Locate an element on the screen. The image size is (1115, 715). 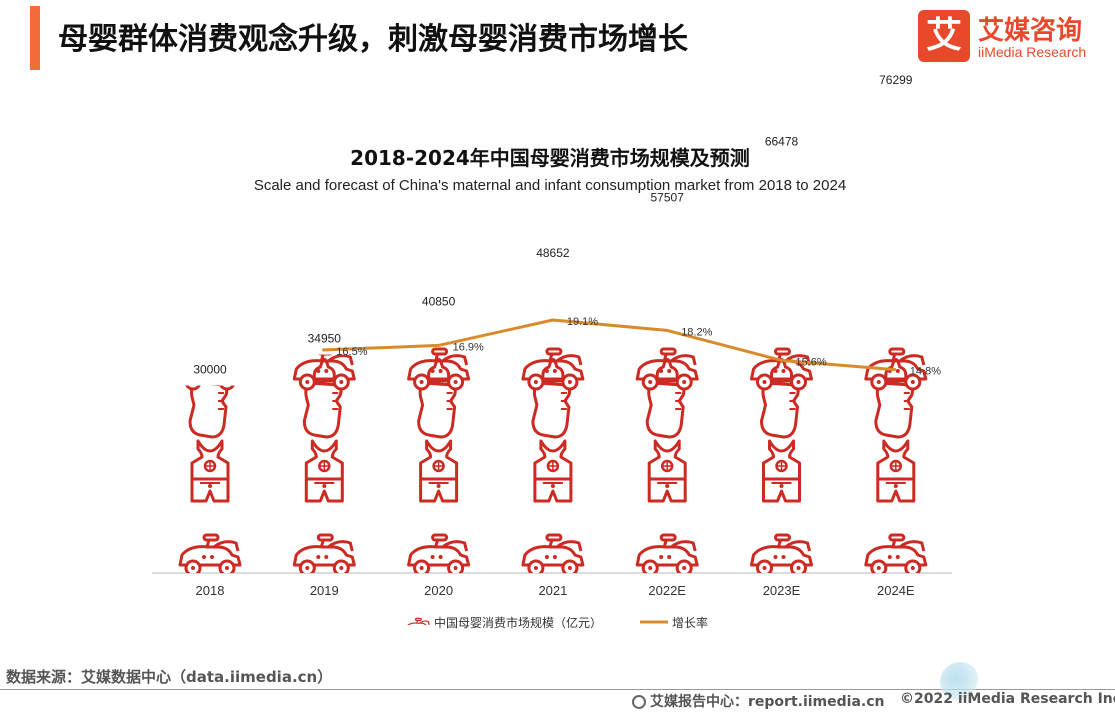
bar-value-label-2021: 48652 is located at coordinates (553, 253).